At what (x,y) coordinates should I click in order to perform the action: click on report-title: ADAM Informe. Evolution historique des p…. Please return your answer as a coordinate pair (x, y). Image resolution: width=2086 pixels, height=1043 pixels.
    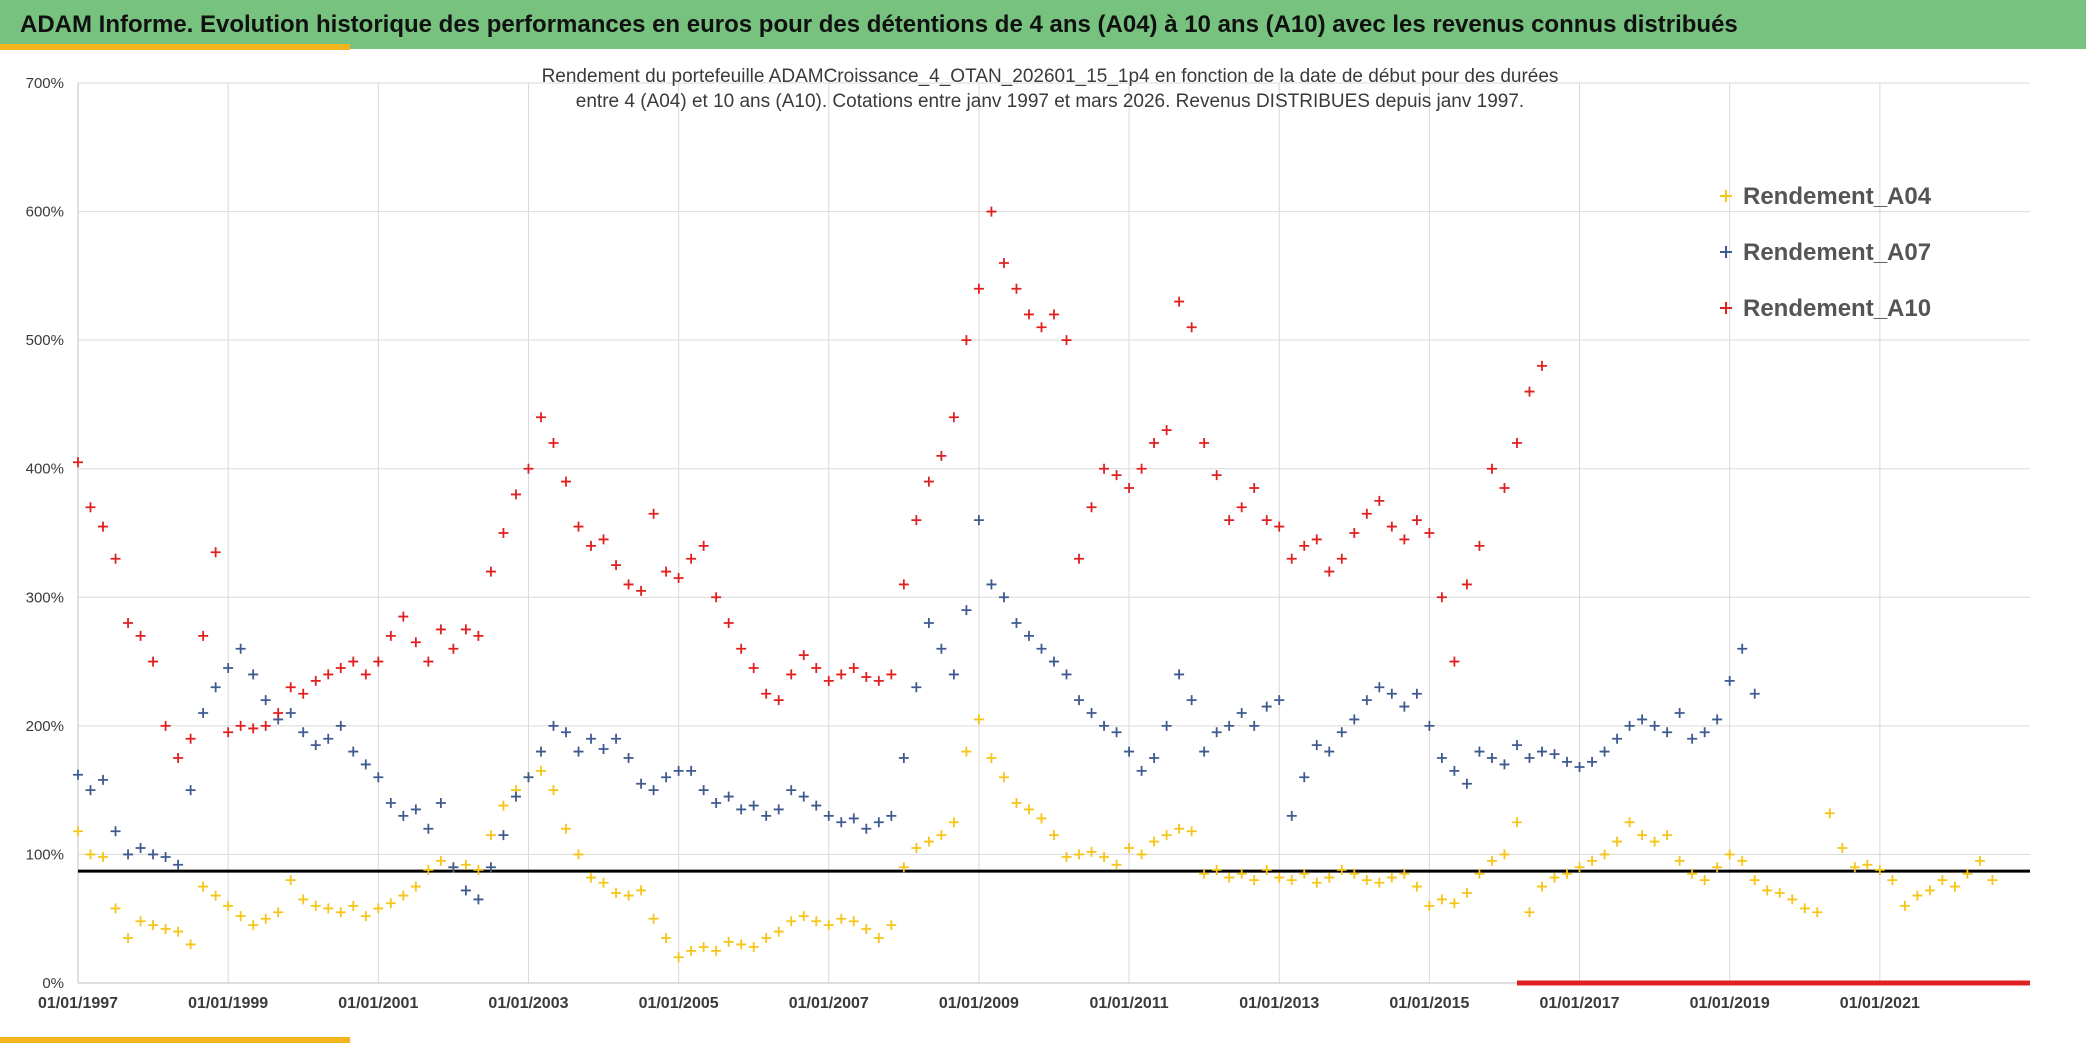
    Looking at the image, I should click on (879, 24).